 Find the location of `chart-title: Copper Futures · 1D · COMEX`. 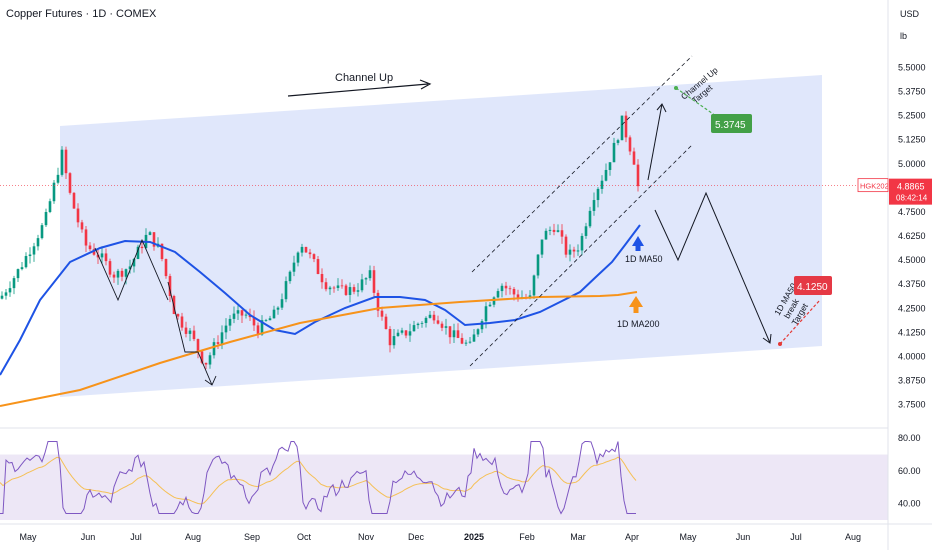

chart-title: Copper Futures · 1D · COMEX is located at coordinates (81, 14).